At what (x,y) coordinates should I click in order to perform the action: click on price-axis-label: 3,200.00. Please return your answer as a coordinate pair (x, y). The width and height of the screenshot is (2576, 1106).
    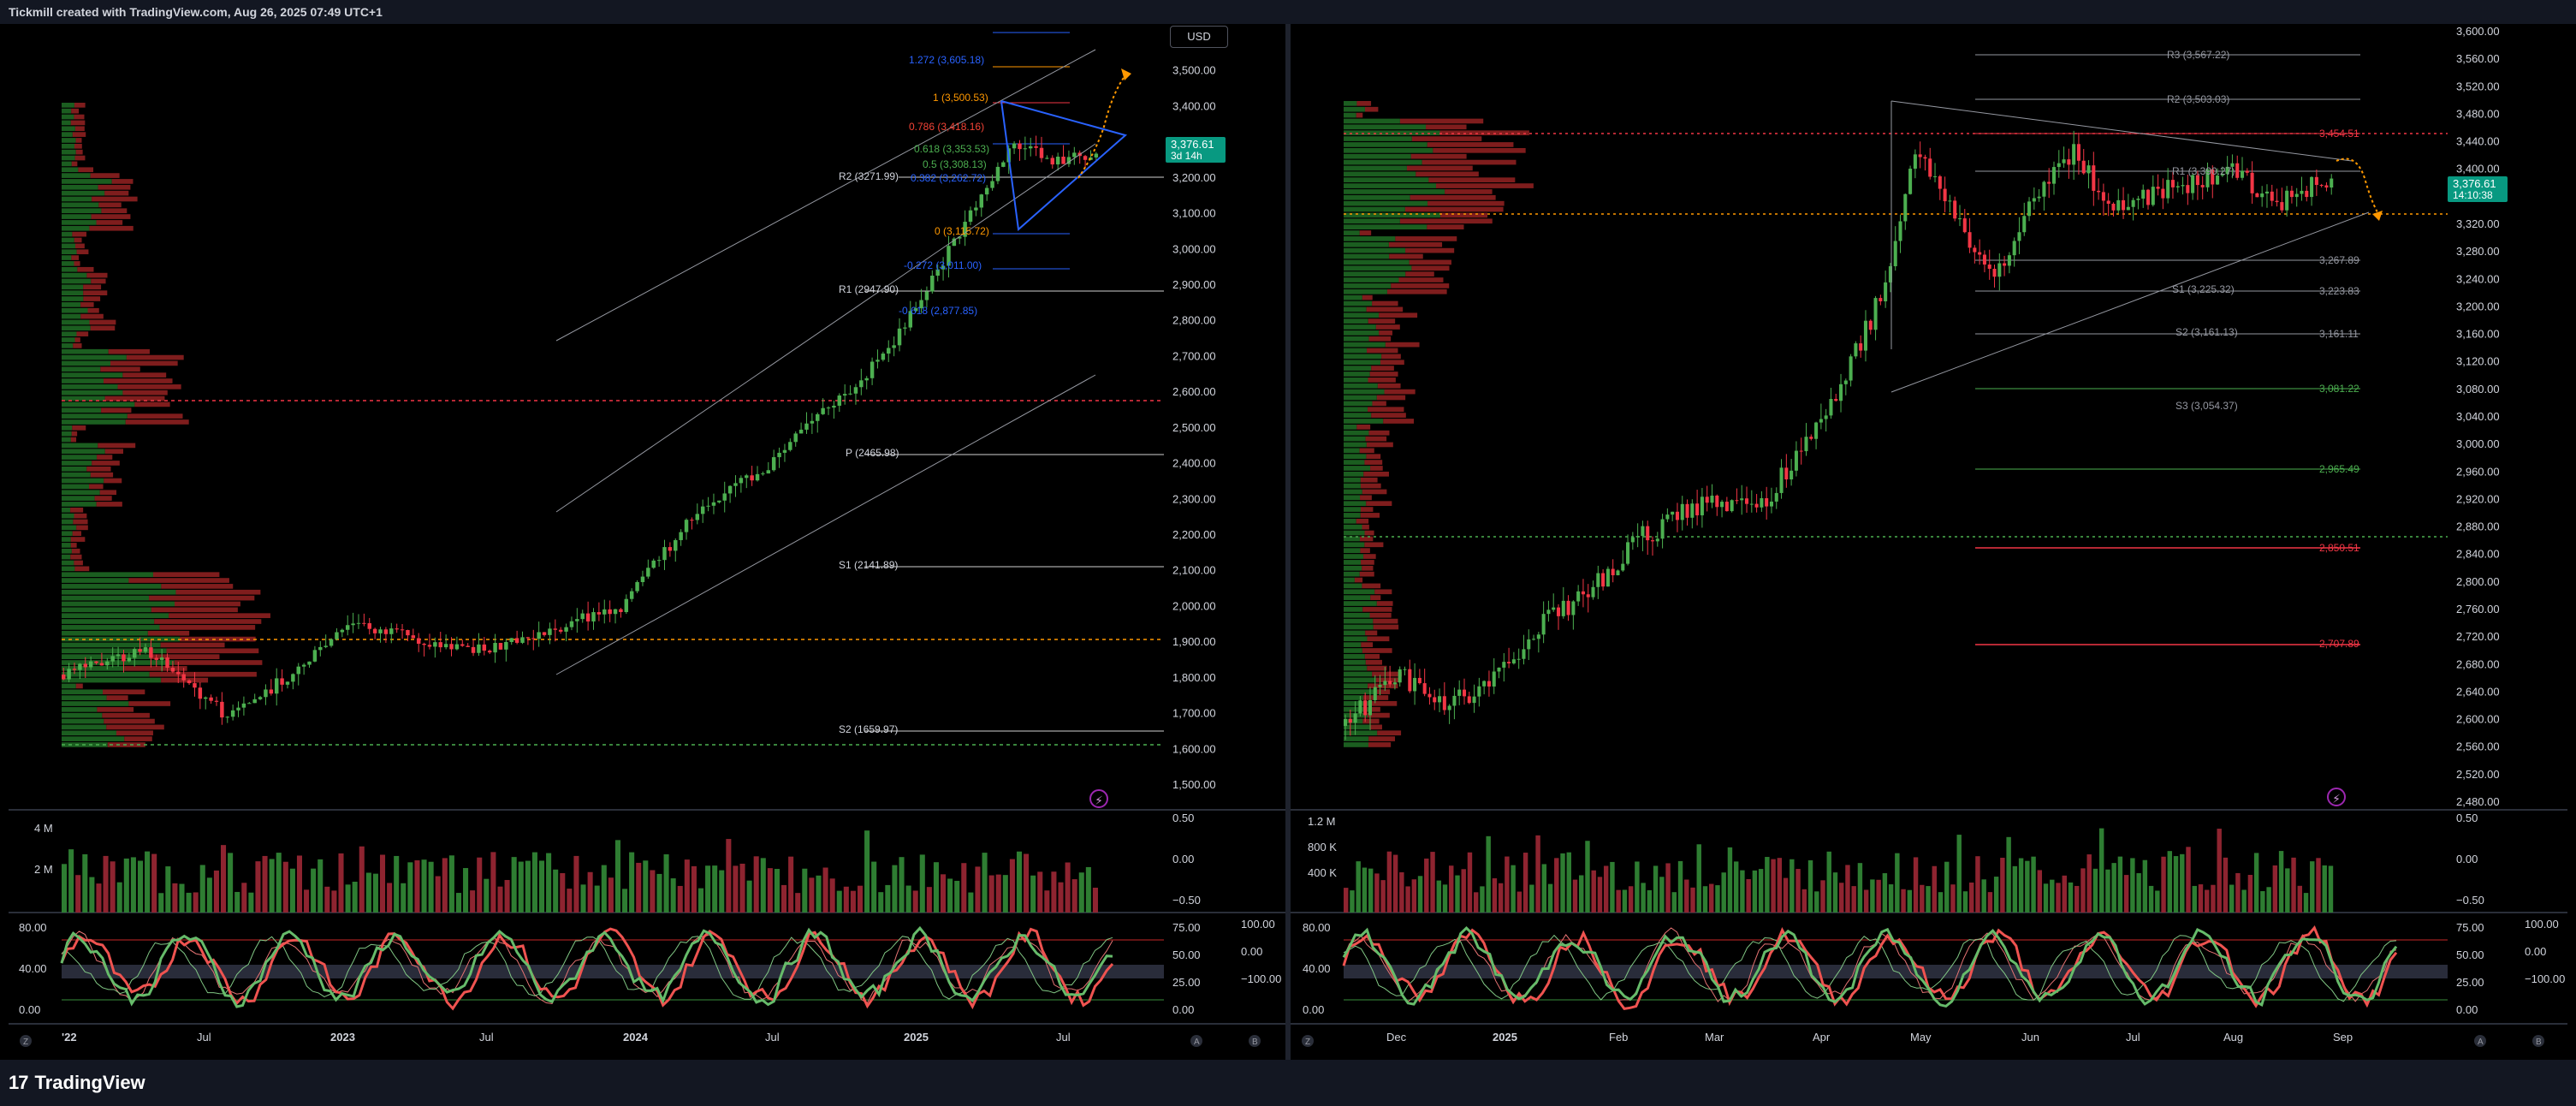
    Looking at the image, I should click on (1194, 177).